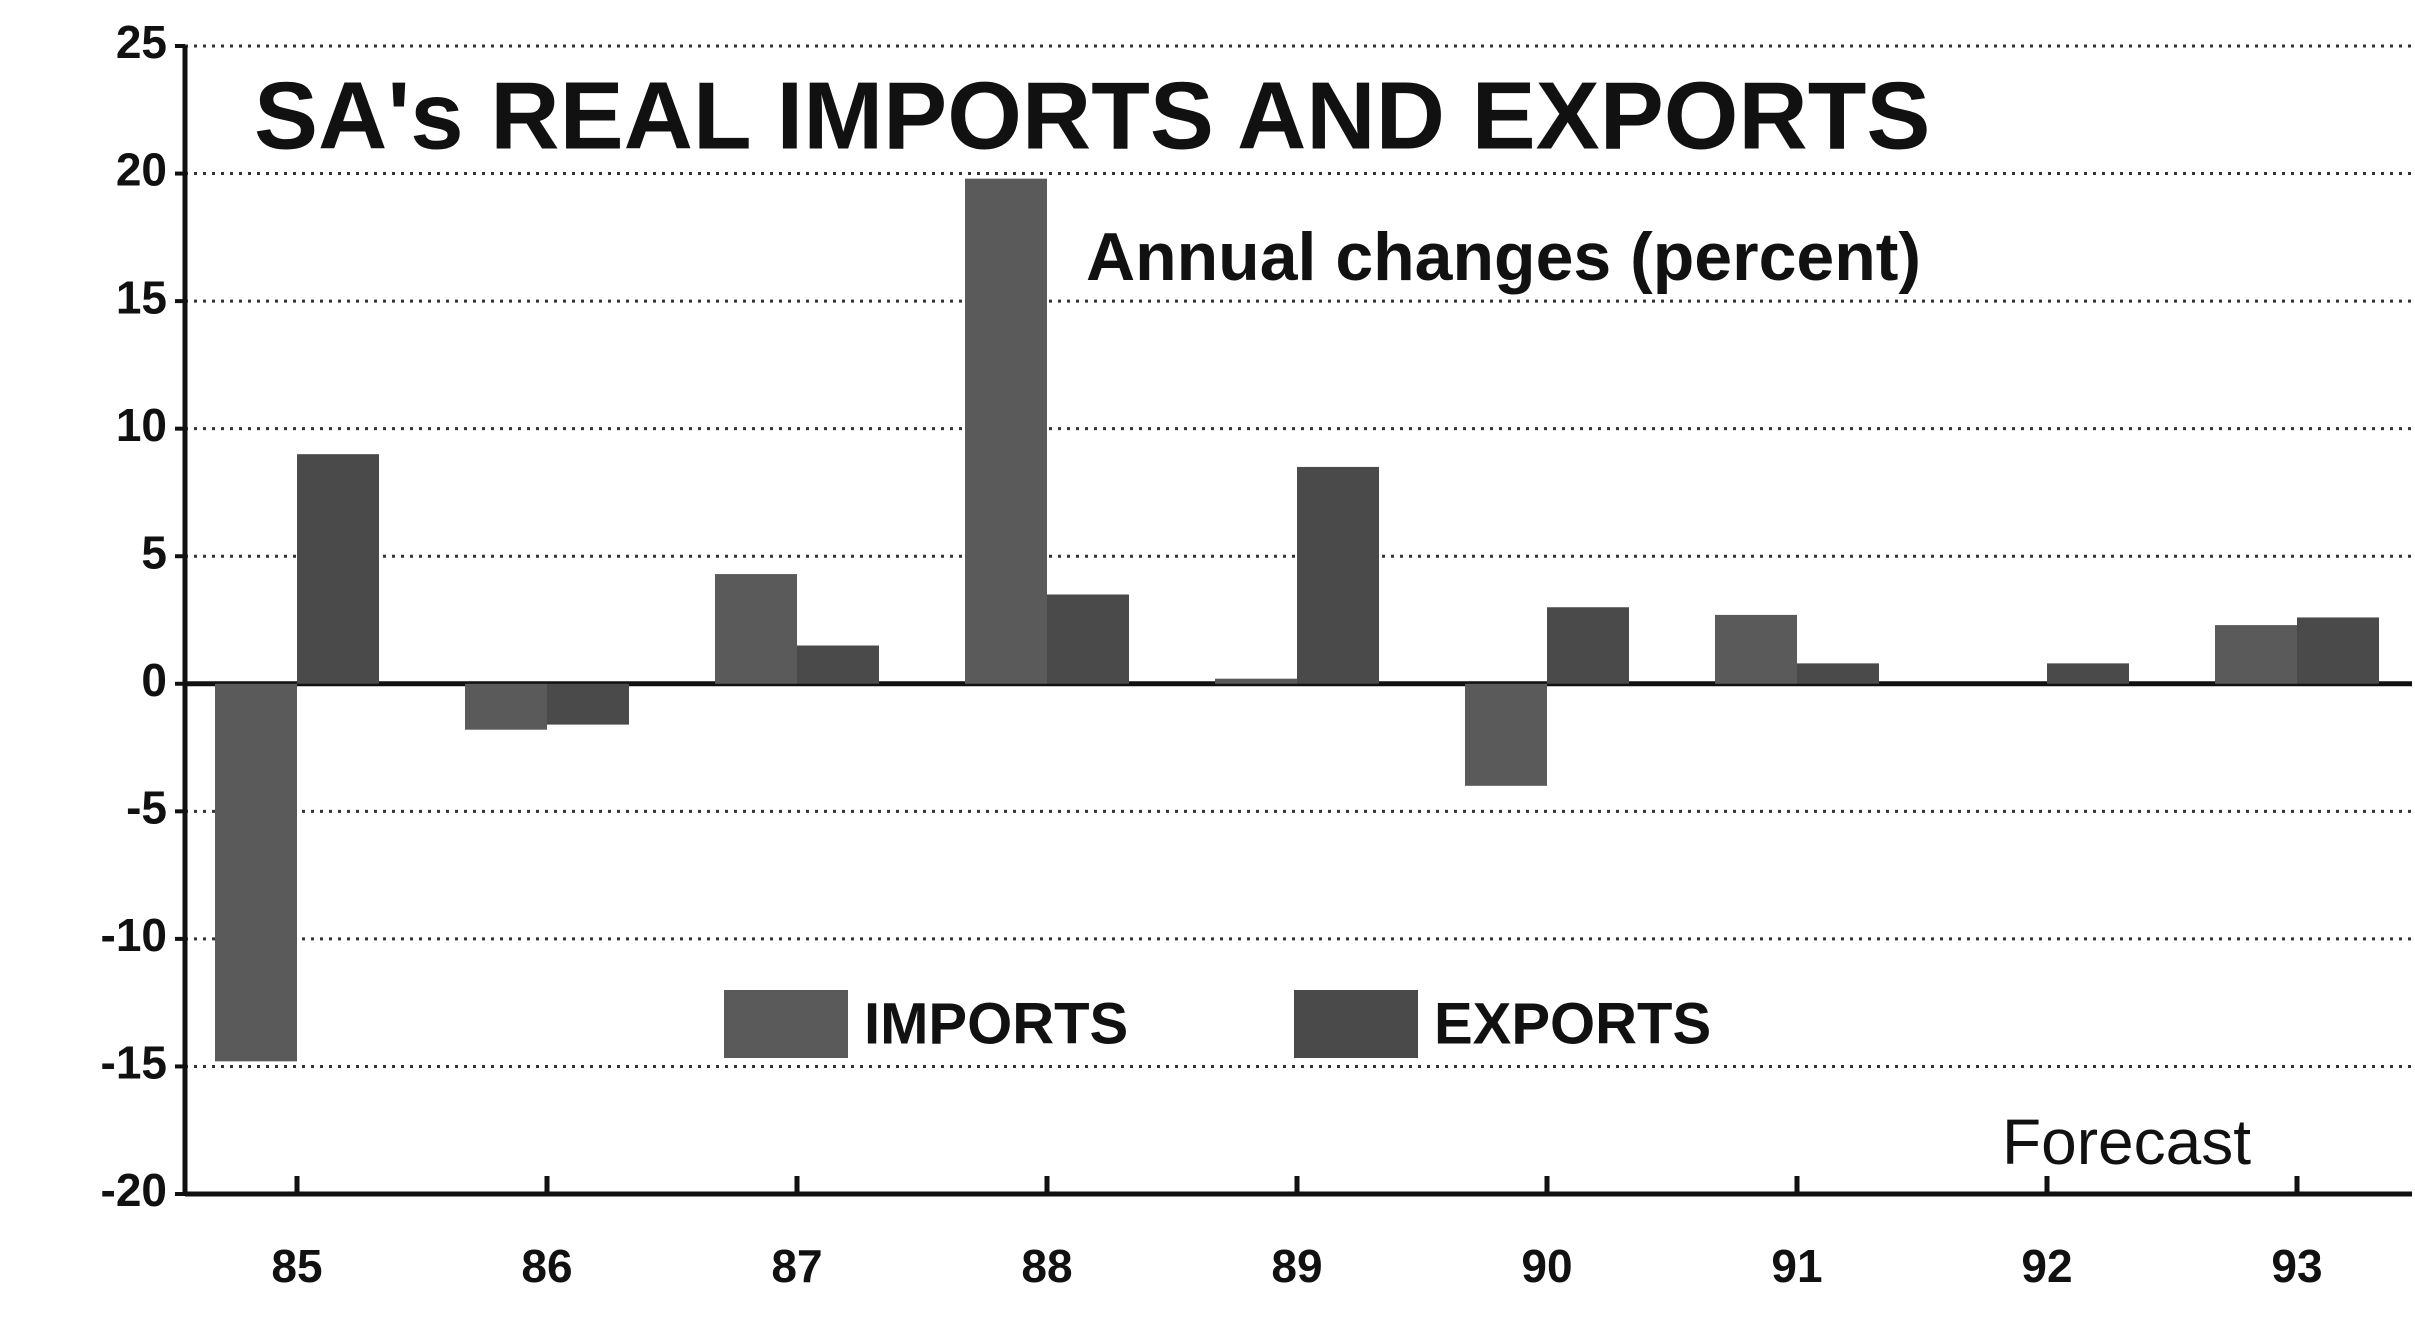 The height and width of the screenshot is (1321, 2415). I want to click on legend-label: IMPORTS, so click(996, 1023).